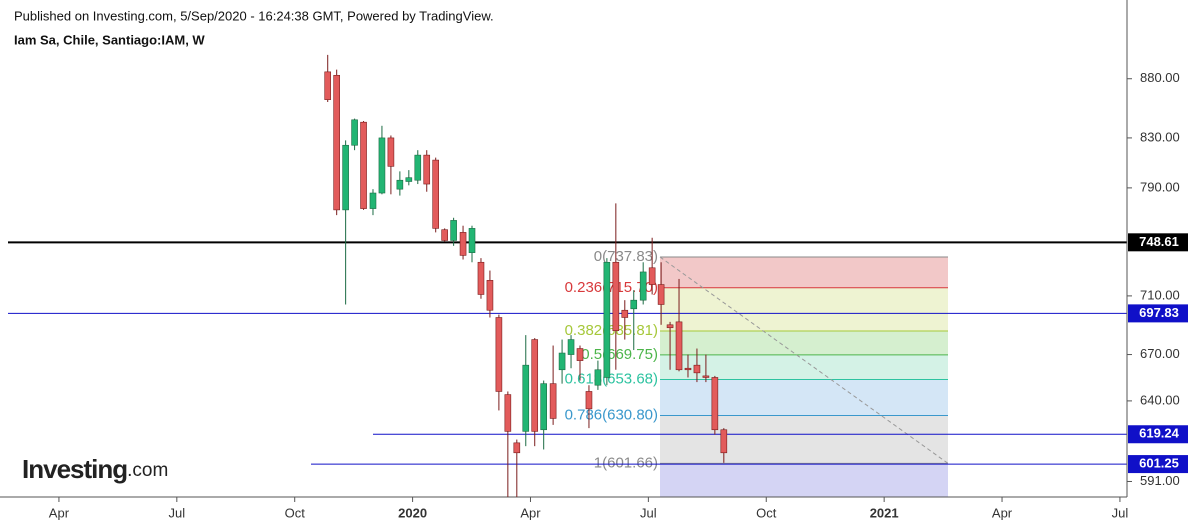 The height and width of the screenshot is (528, 1193). What do you see at coordinates (611, 378) in the screenshot?
I see `fib-label: 0.618(653.68)` at bounding box center [611, 378].